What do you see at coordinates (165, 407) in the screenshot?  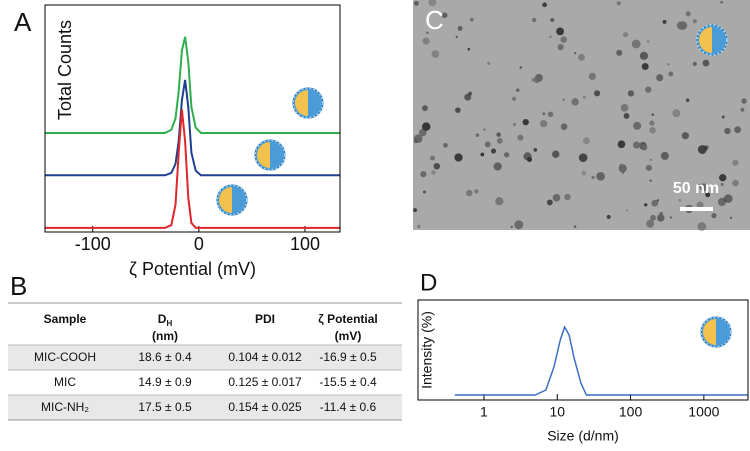 I see `table-cell: 17.5 ± 0.5` at bounding box center [165, 407].